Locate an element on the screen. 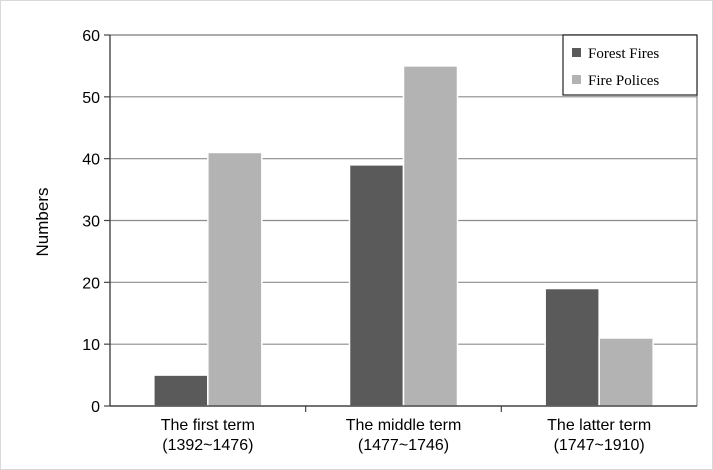  legend-label: Forest Fires is located at coordinates (623, 54).